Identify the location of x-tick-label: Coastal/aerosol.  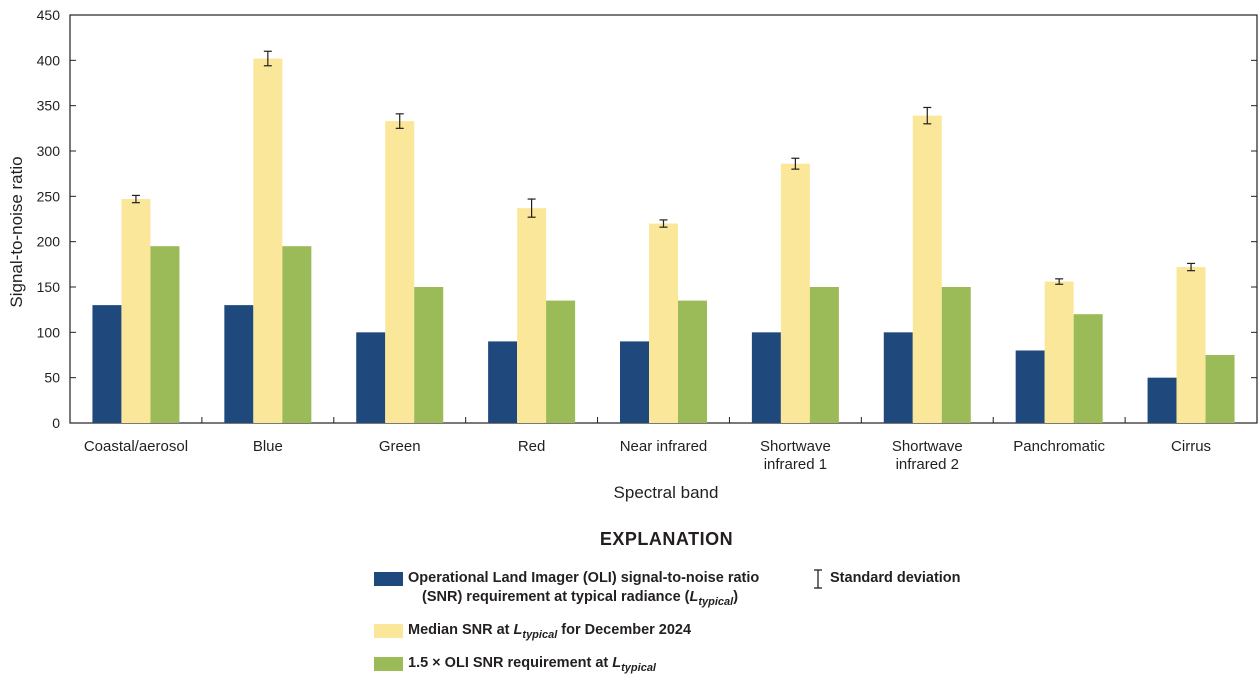
(136, 446).